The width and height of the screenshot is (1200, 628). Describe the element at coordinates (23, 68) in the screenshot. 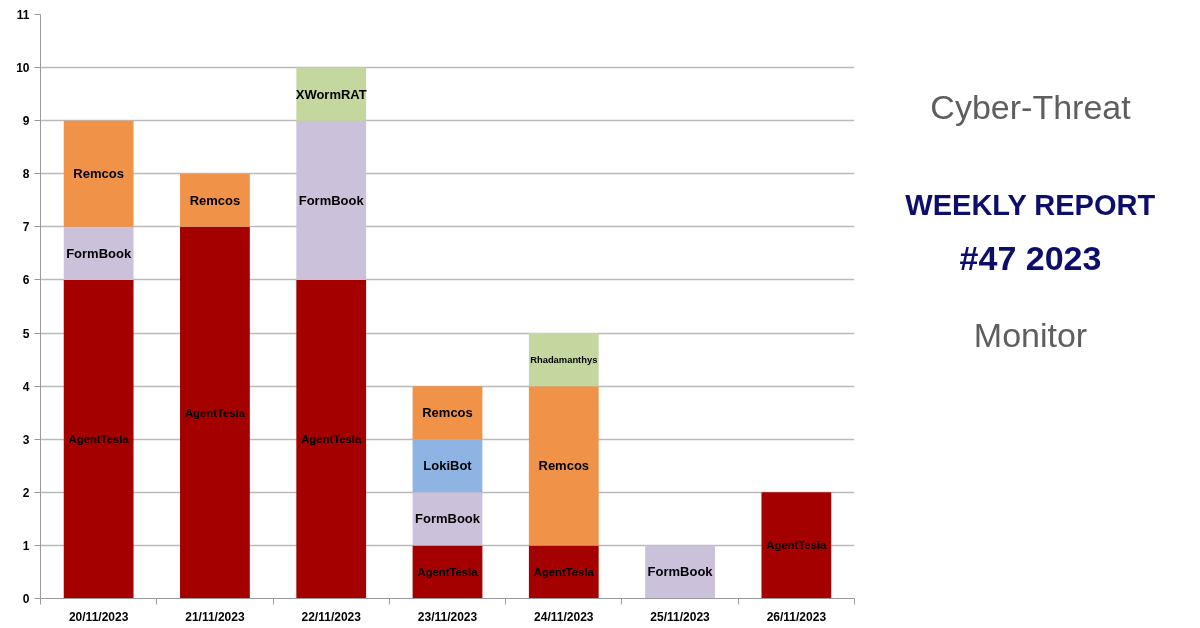

I see `y-tick-label: 10` at that location.